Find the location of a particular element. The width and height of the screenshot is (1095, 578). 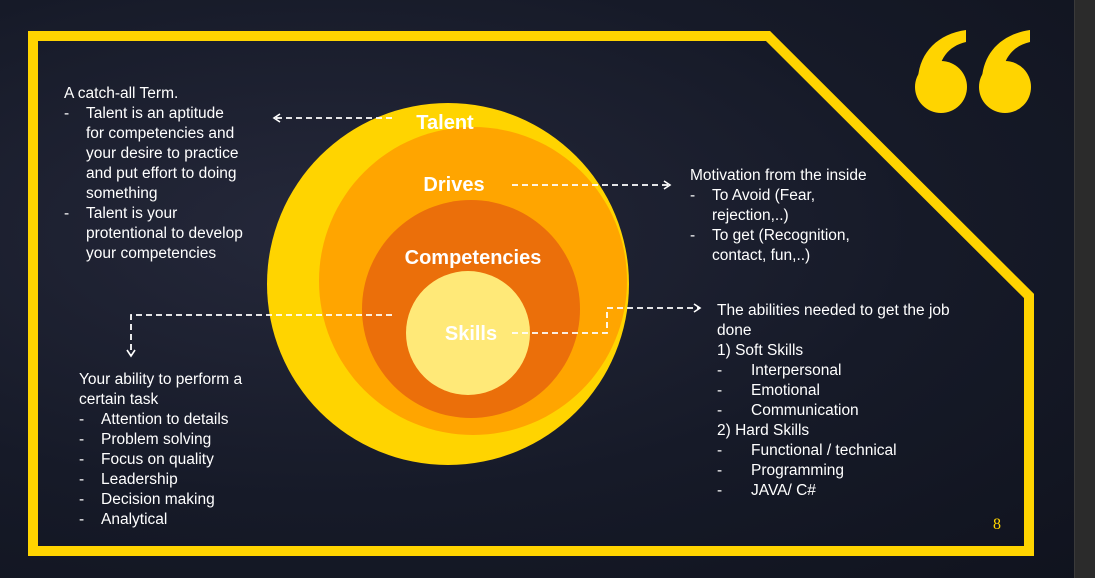

soft-skills-heading: 1) Soft Skills is located at coordinates (760, 350).